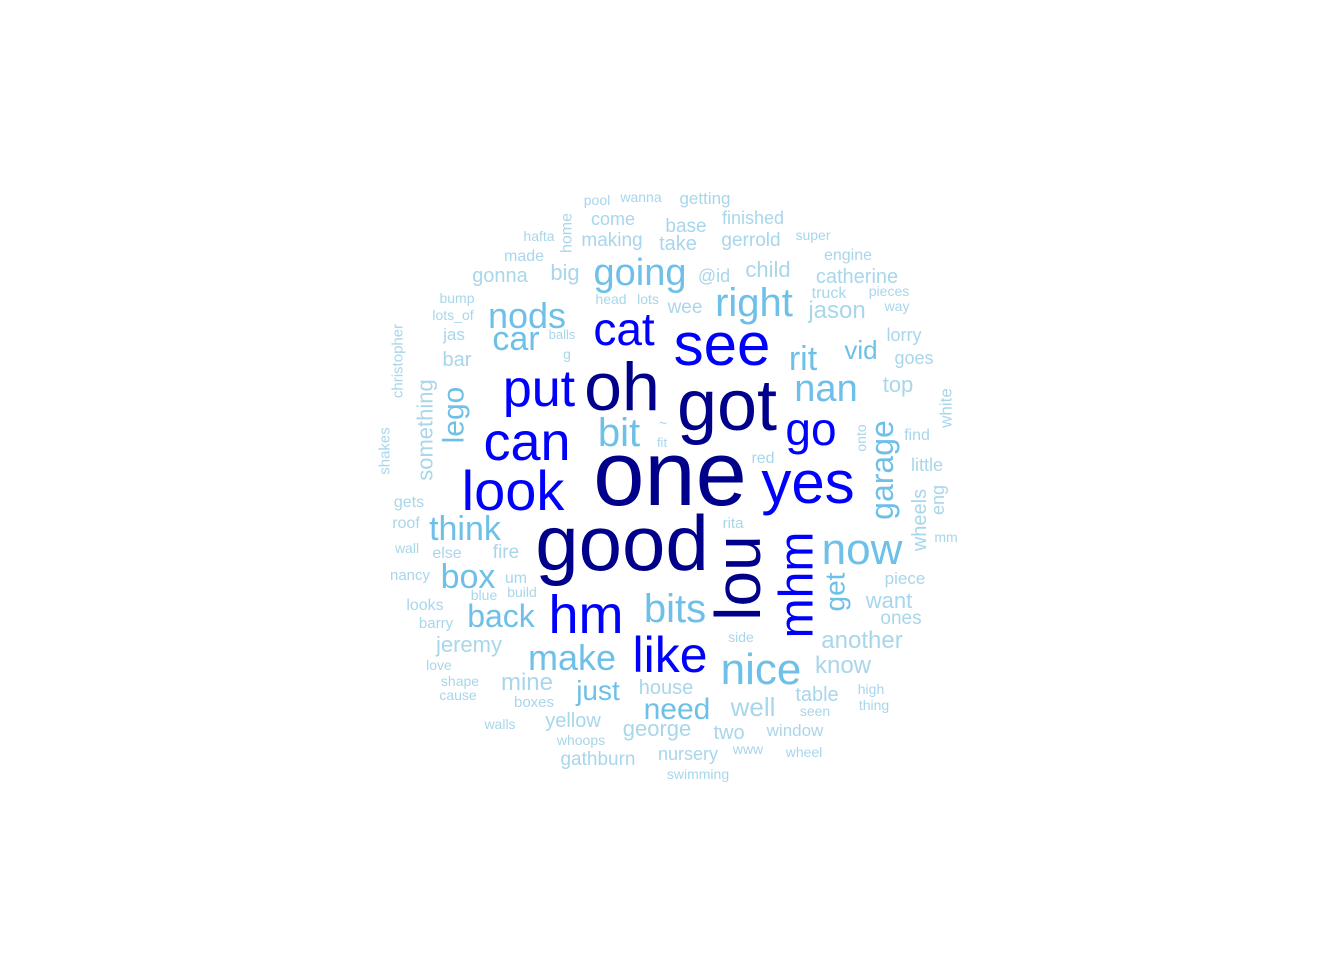 Image resolution: width=1344 pixels, height=960 pixels. What do you see at coordinates (816, 695) in the screenshot?
I see `word-table: table` at bounding box center [816, 695].